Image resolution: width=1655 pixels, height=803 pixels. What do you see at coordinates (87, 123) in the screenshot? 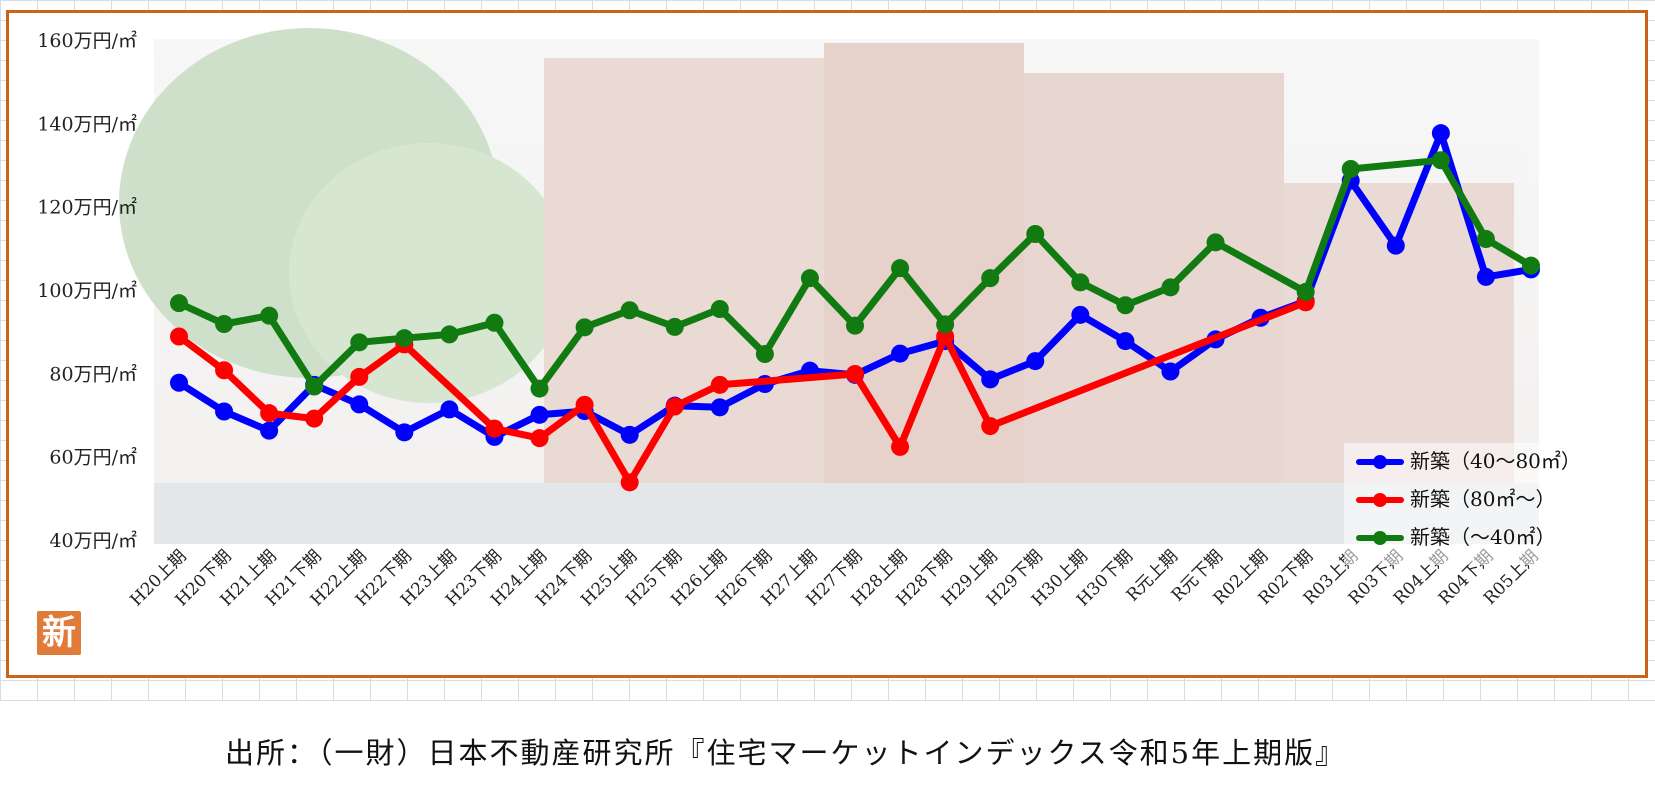
I see `y-tick-label: 140万円/㎡` at bounding box center [87, 123].